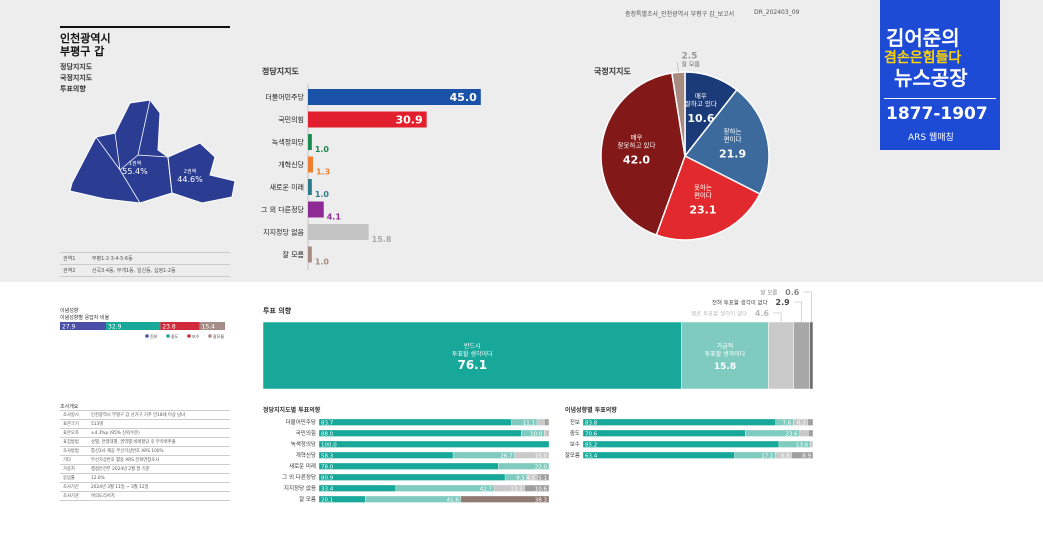  I want to click on legend-label: 중도, so click(175, 336).